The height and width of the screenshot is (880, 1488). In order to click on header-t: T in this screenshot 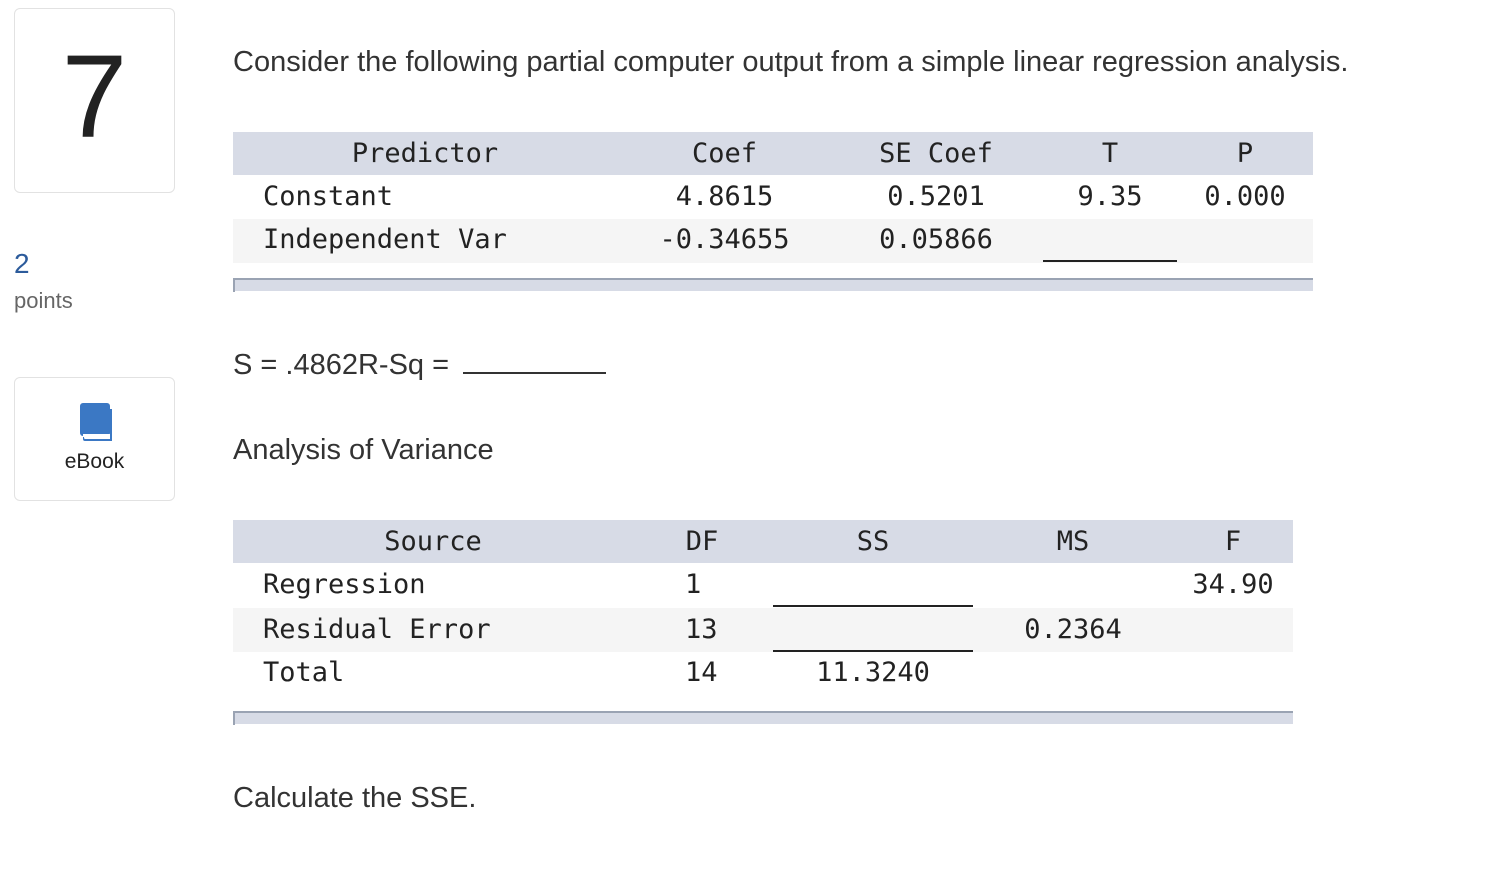, I will do `click(1110, 153)`.